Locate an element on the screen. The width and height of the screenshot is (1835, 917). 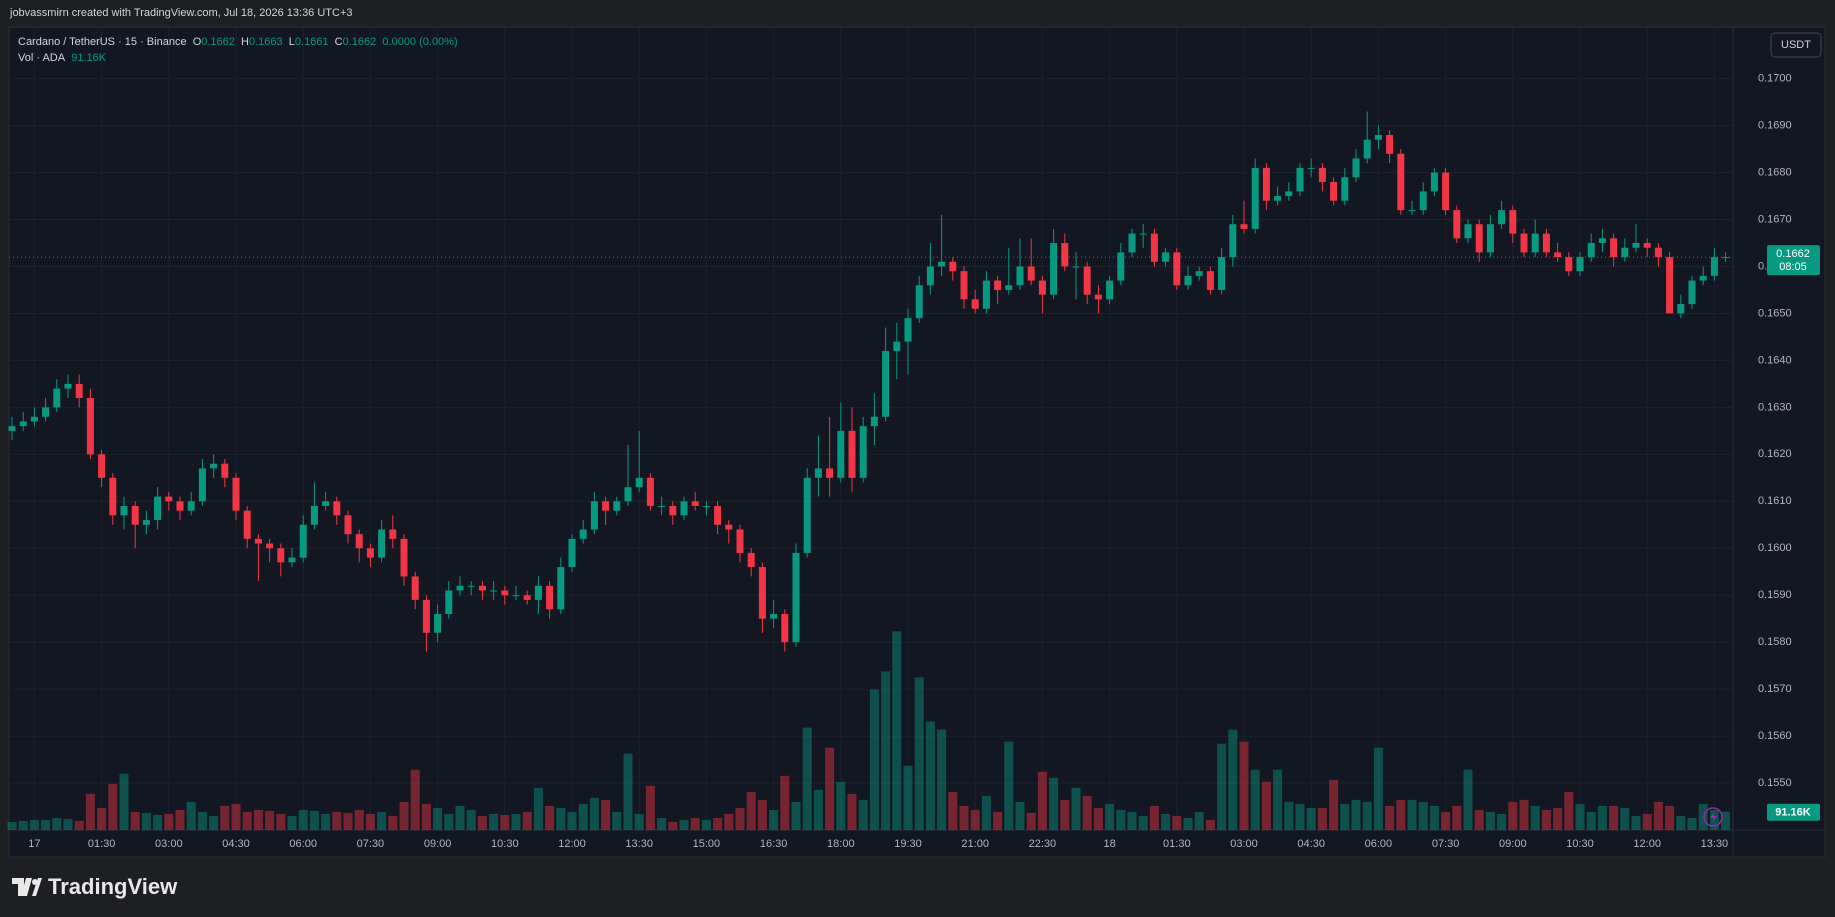
y-tick-label: 0.1690 is located at coordinates (1775, 126).